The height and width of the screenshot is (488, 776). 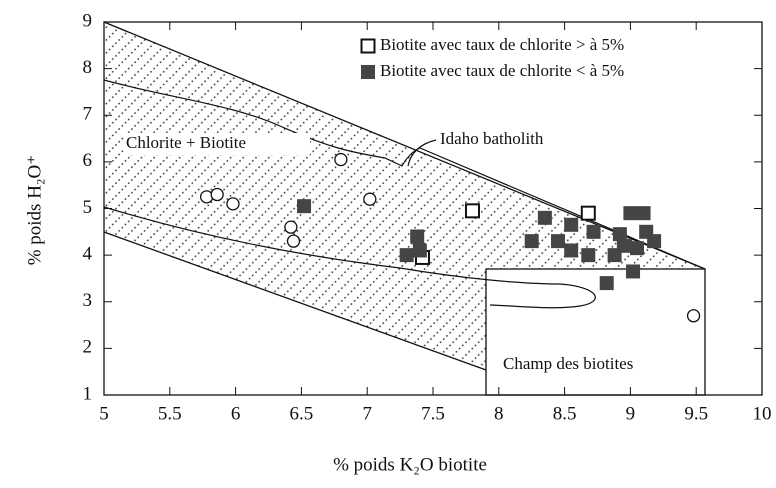 What do you see at coordinates (104, 413) in the screenshot?
I see `x-tick-label: 5` at bounding box center [104, 413].